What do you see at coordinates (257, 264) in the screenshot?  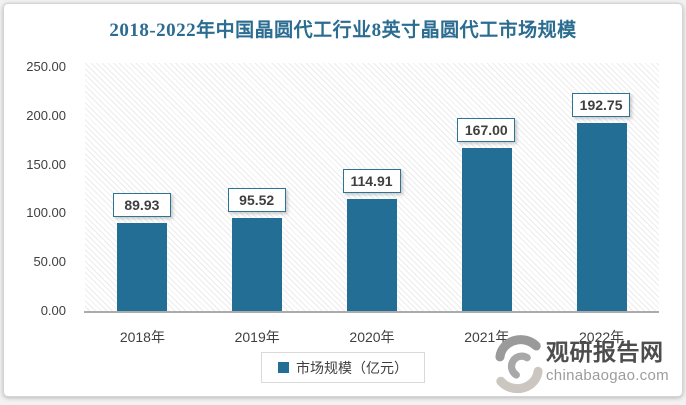 I see `bar-2019年` at bounding box center [257, 264].